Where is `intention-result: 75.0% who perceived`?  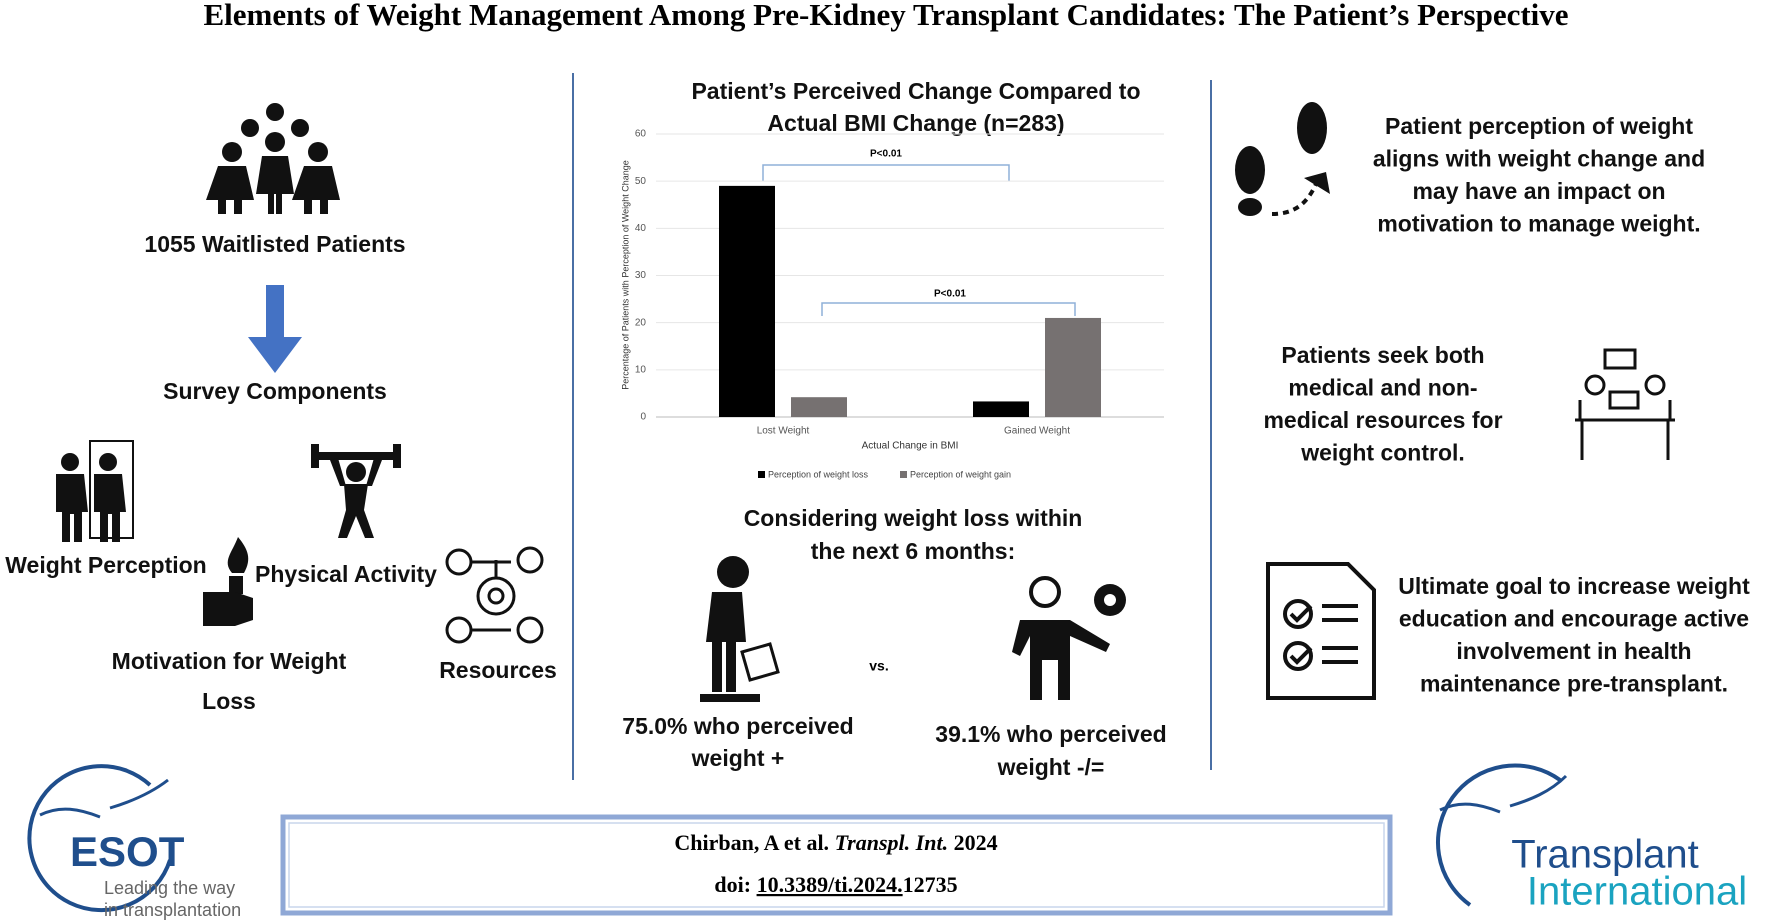 intention-result: 75.0% who perceived is located at coordinates (737, 726).